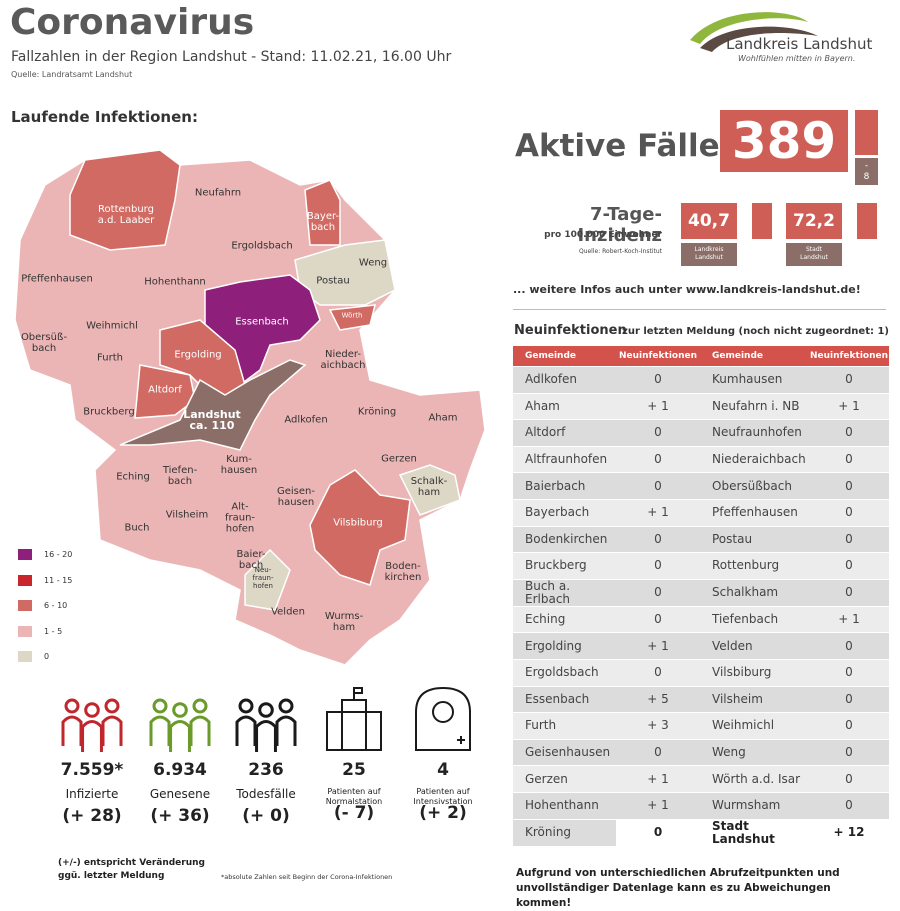 This screenshot has width=900, height=911. What do you see at coordinates (603, 235) in the screenshot?
I see `incidence-subtitle: pro 100.000 Einwohner` at bounding box center [603, 235].